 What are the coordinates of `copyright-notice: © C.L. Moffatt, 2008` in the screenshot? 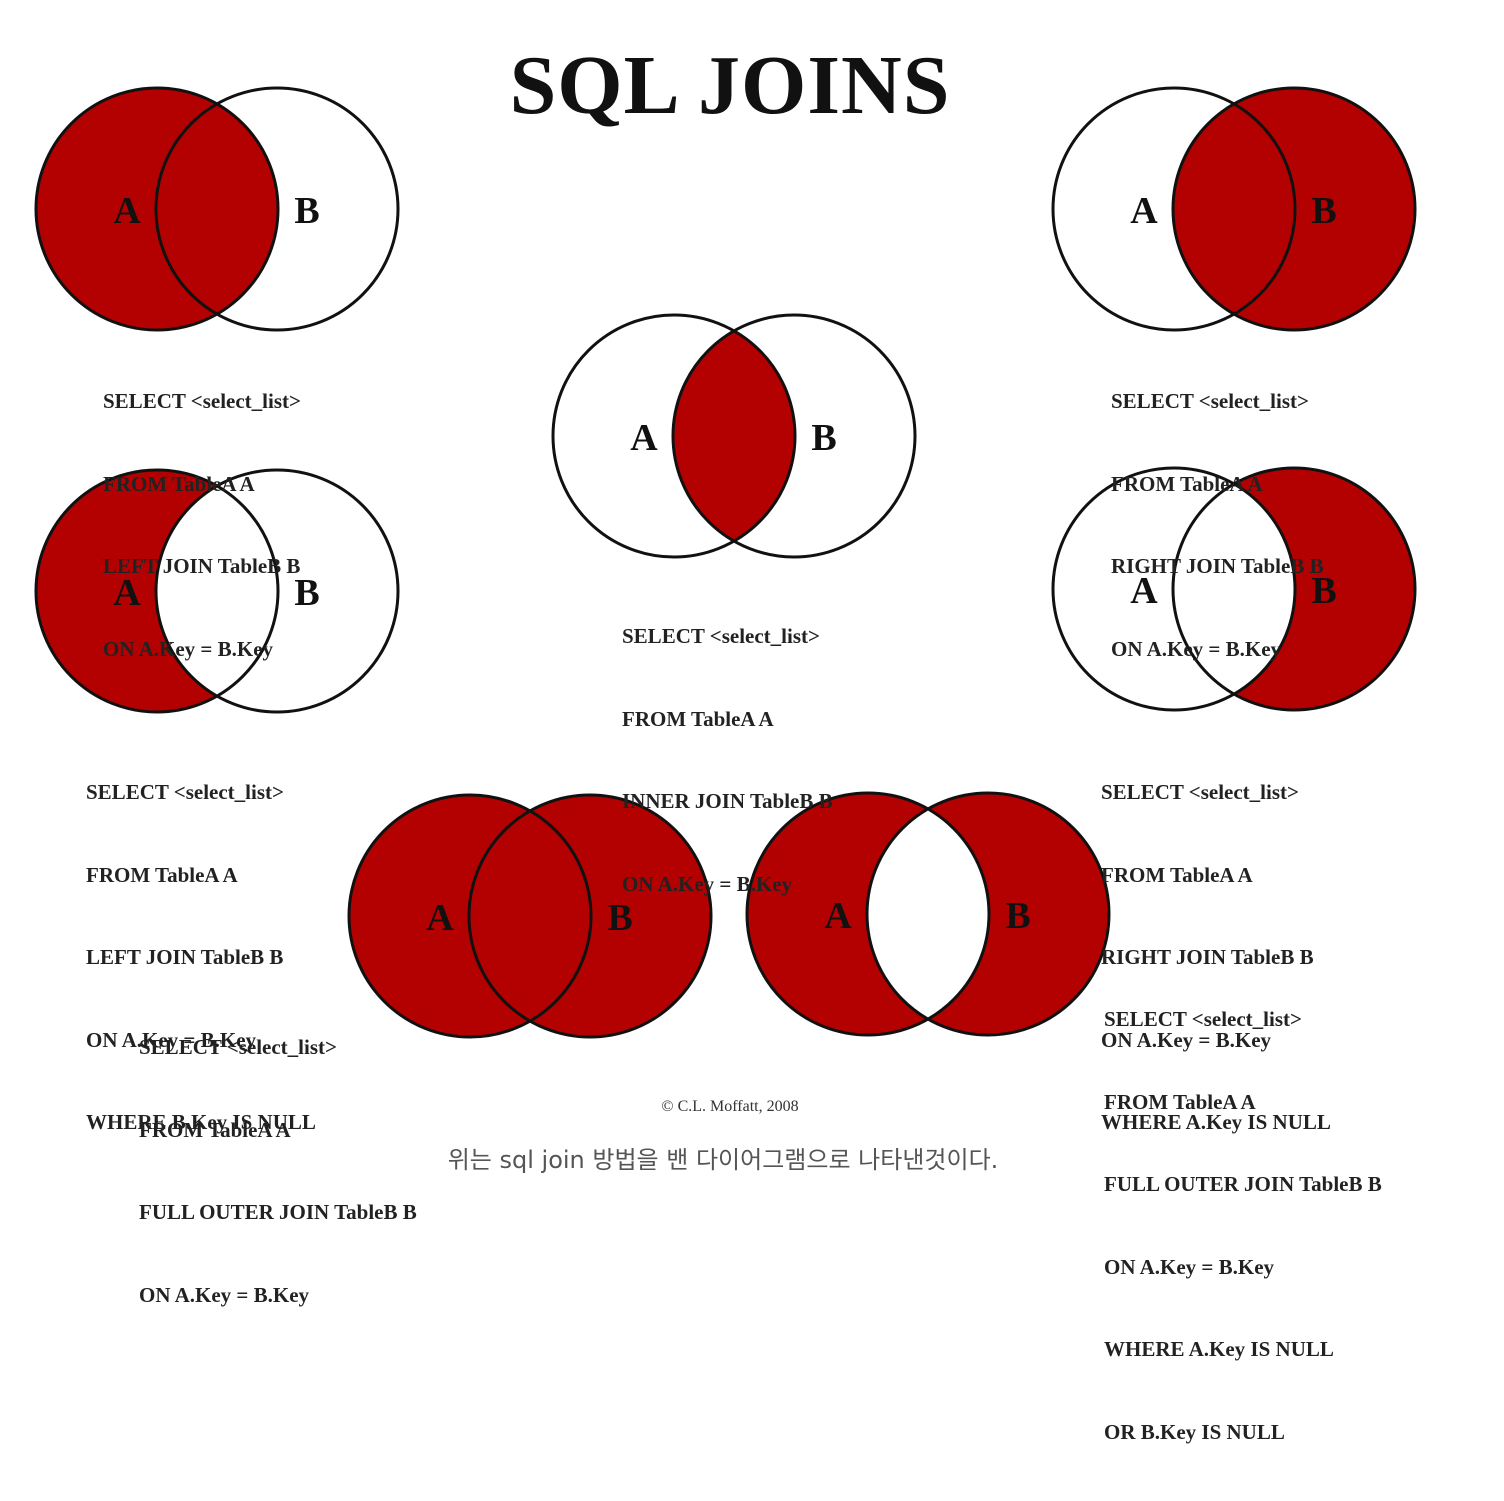 It's located at (730, 1106).